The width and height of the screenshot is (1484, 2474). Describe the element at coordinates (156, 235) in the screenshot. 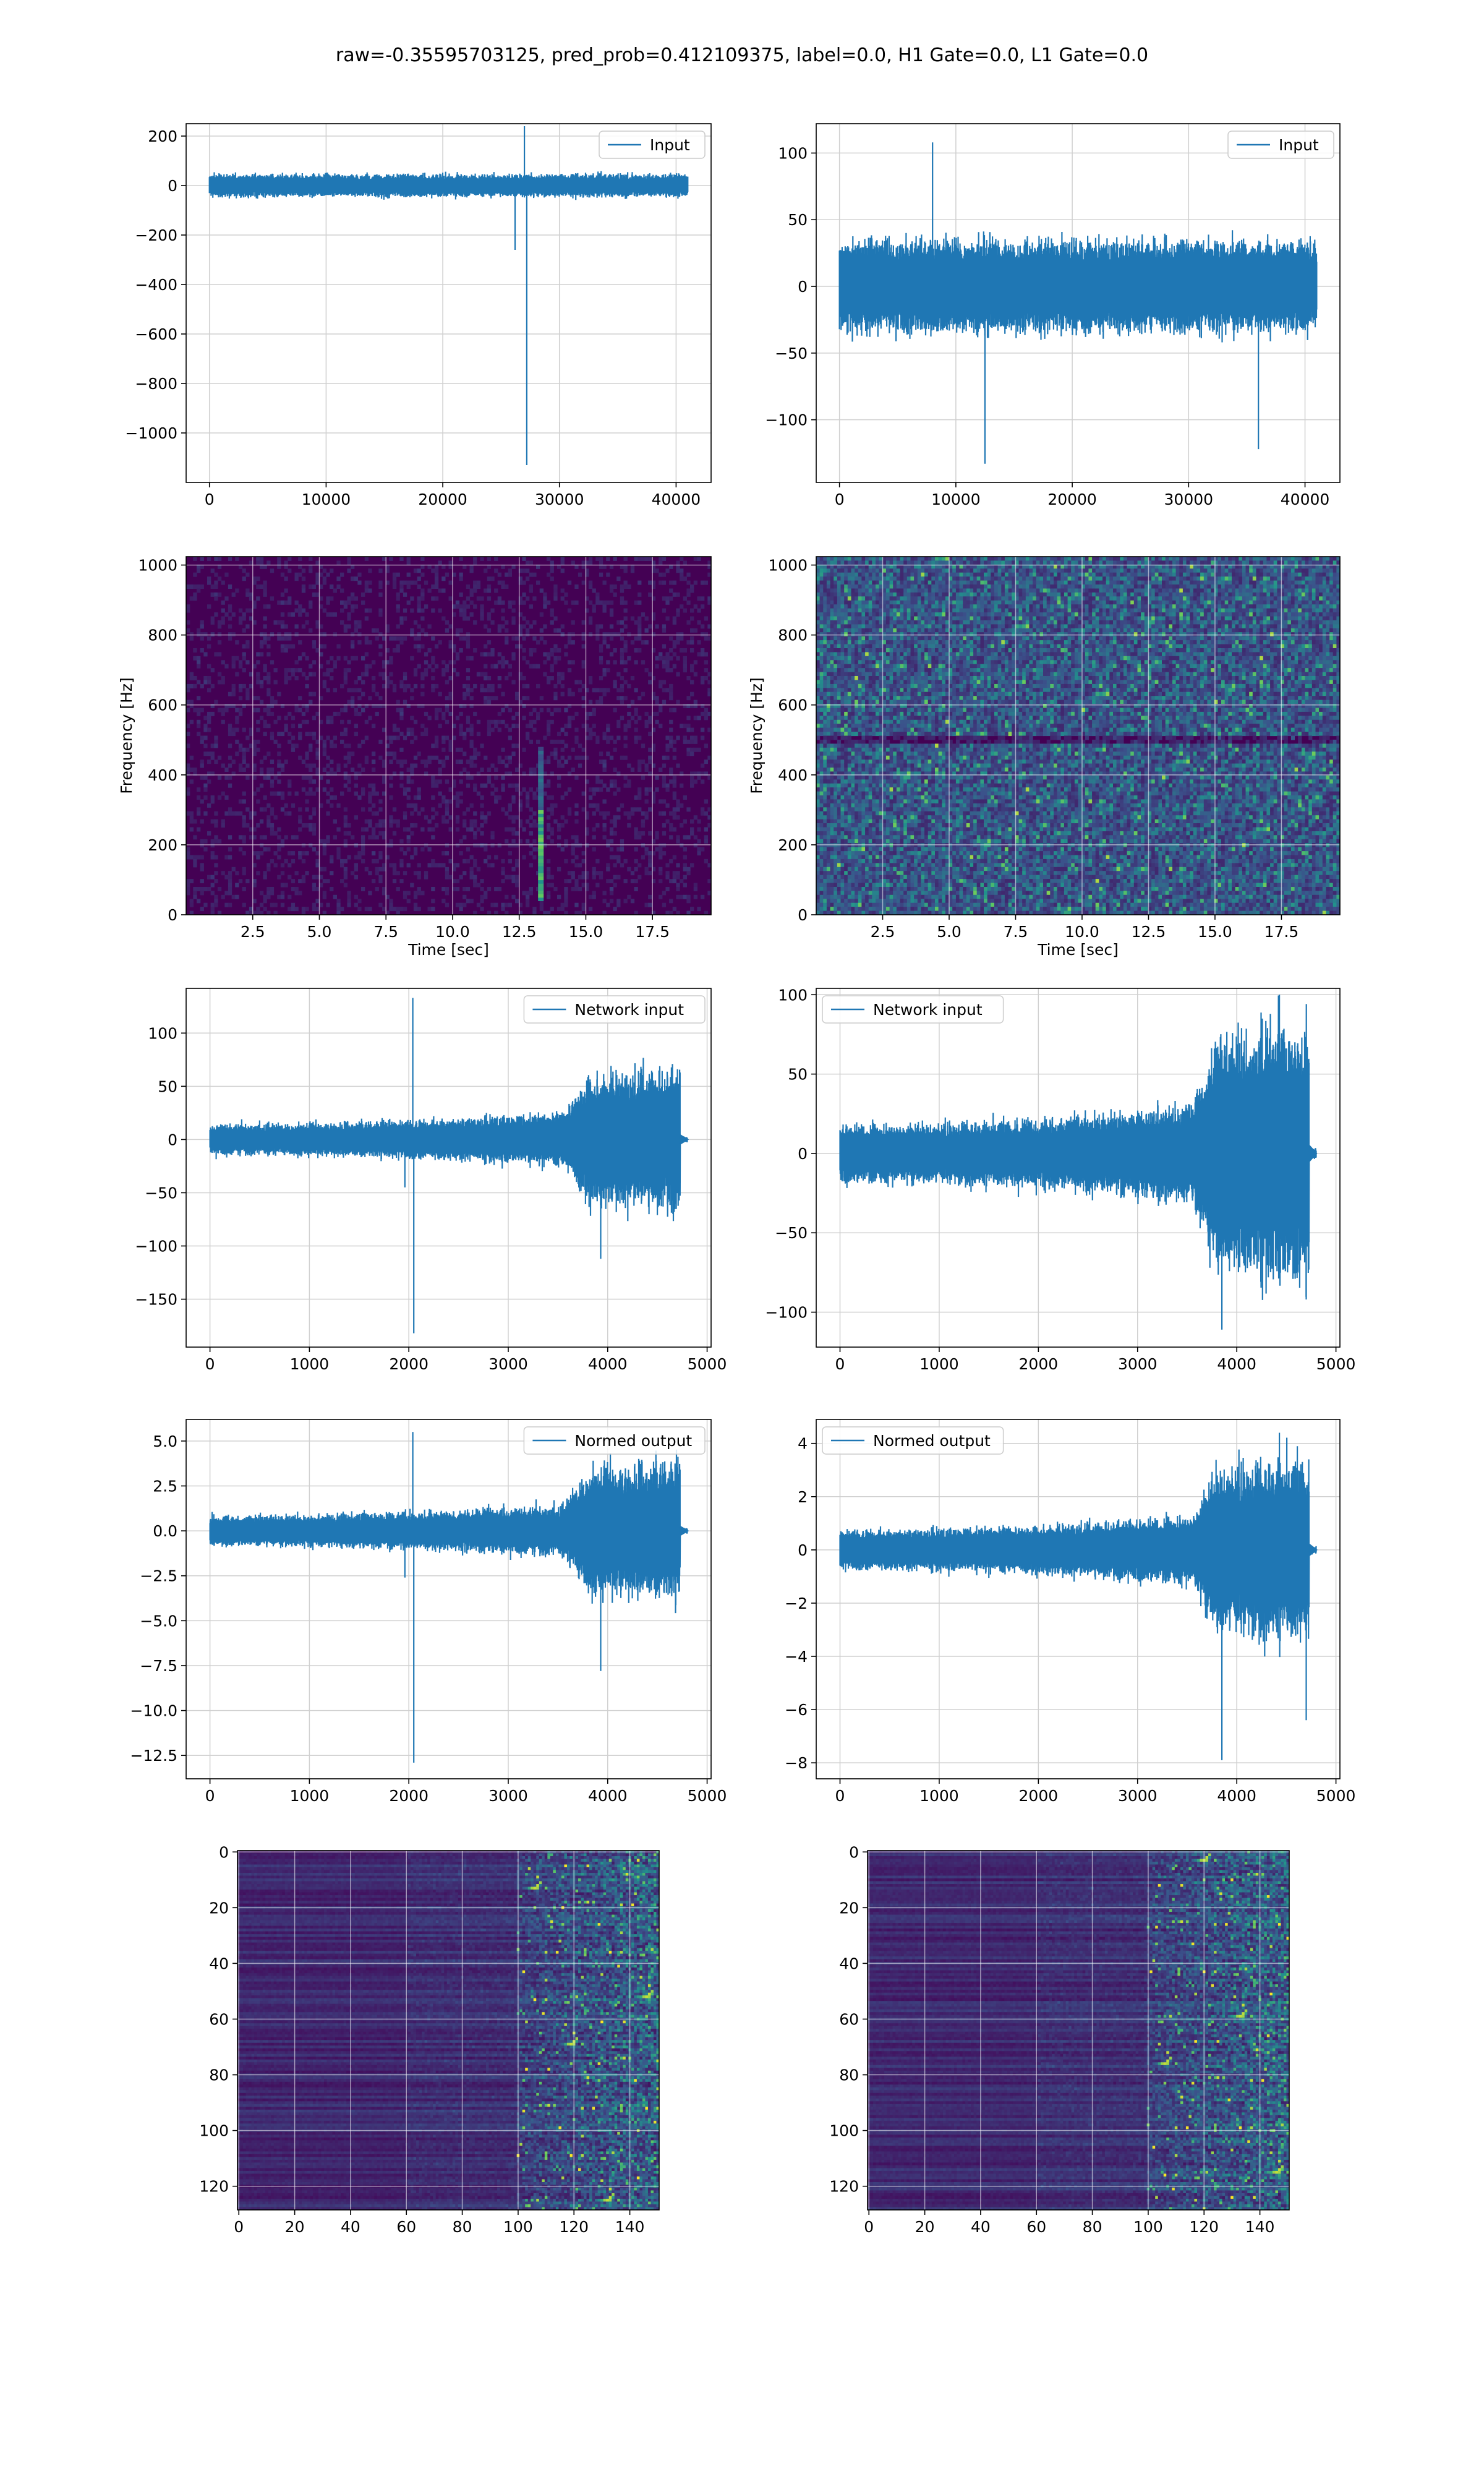

I see `y-tick-label: −200` at that location.